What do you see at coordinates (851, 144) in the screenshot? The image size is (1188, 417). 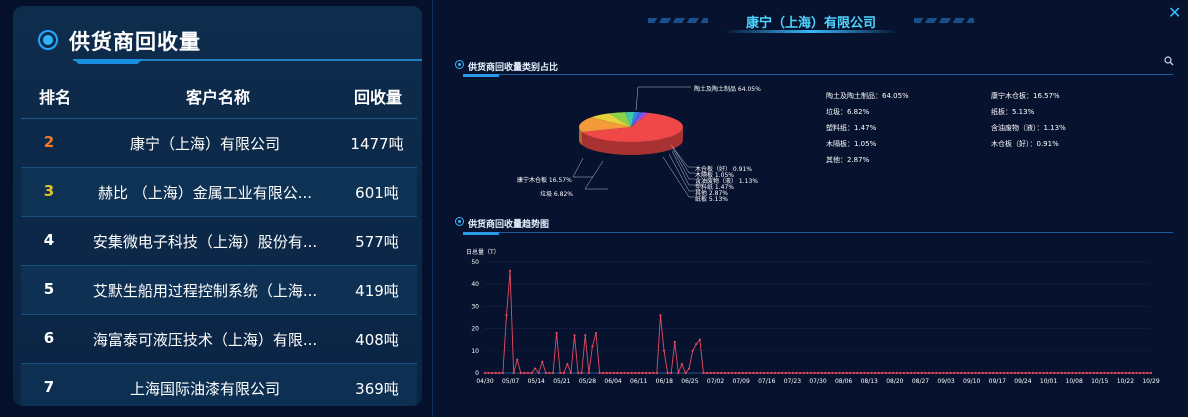 I see `legend-item: 木隔板：1.05%` at bounding box center [851, 144].